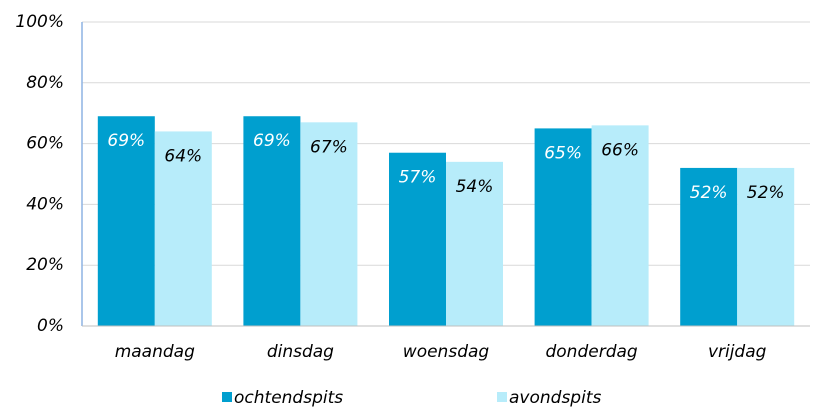  Describe the element at coordinates (45, 83) in the screenshot. I see `y-tick-label: 80%` at that location.